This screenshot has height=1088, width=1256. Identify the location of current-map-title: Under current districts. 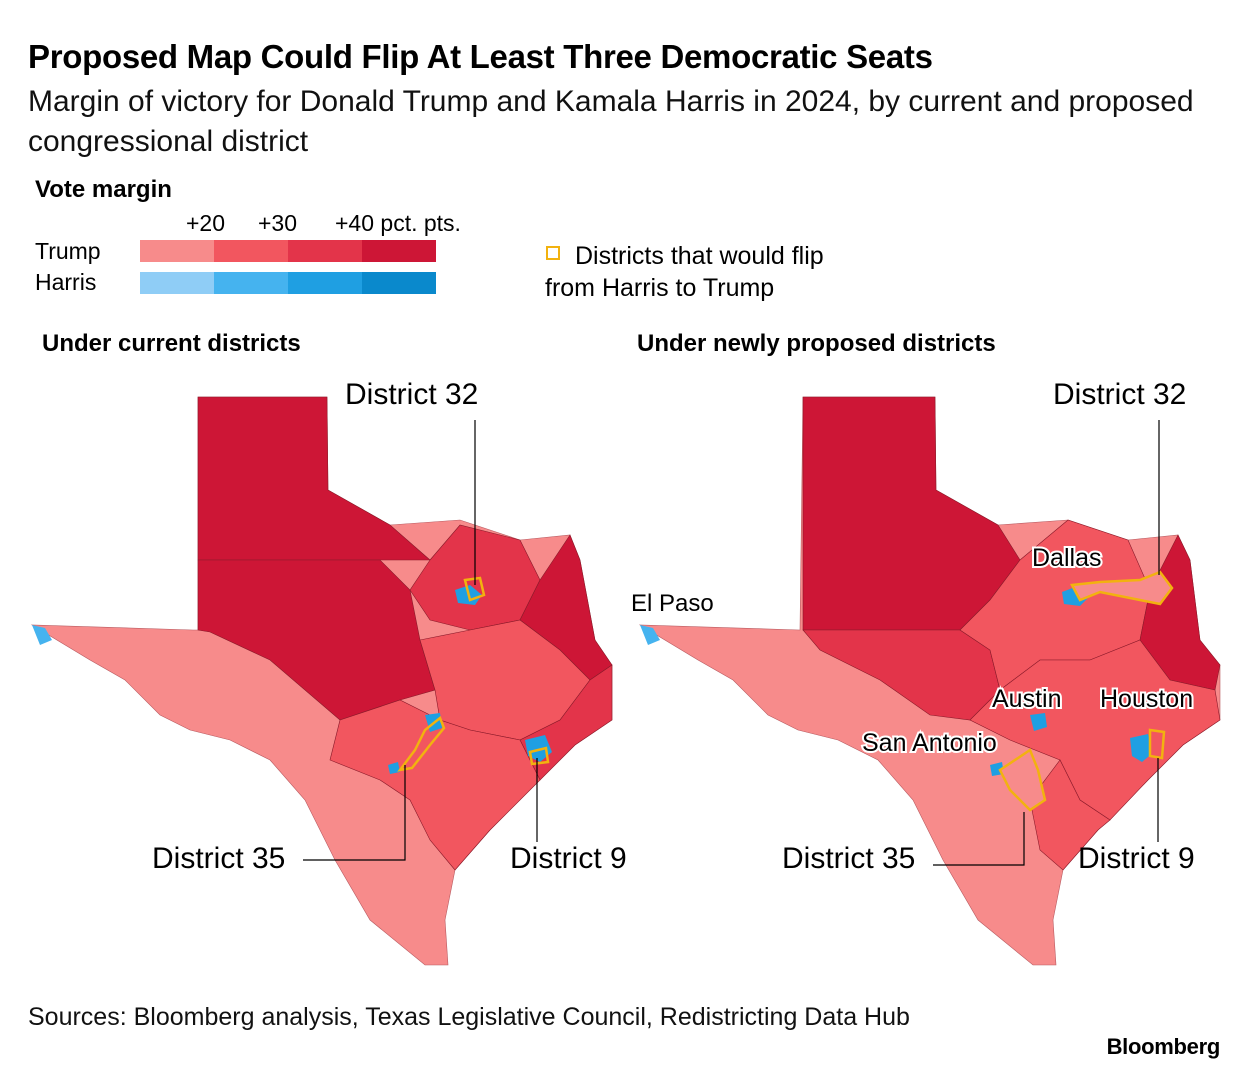
(171, 343).